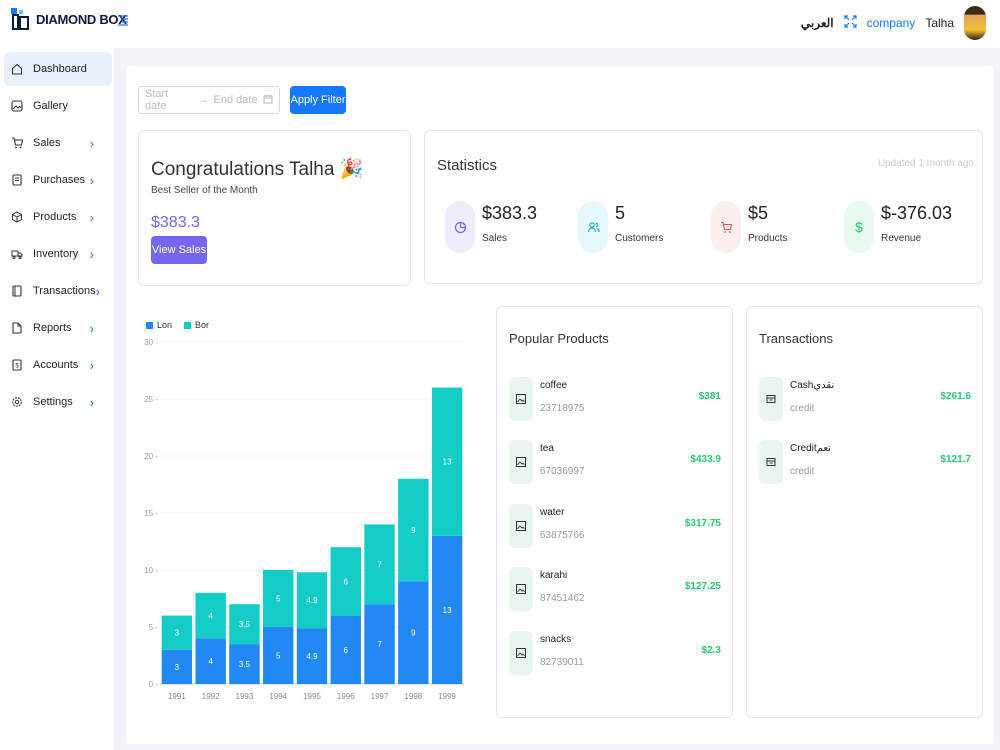 Image resolution: width=1000 pixels, height=750 pixels. Describe the element at coordinates (796, 338) in the screenshot. I see `transactions-title: Transactions` at that location.